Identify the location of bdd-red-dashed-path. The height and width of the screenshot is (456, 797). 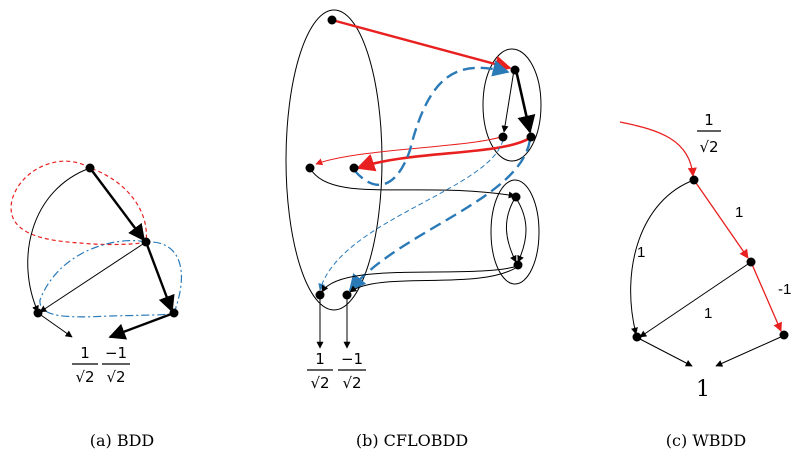
(78, 203).